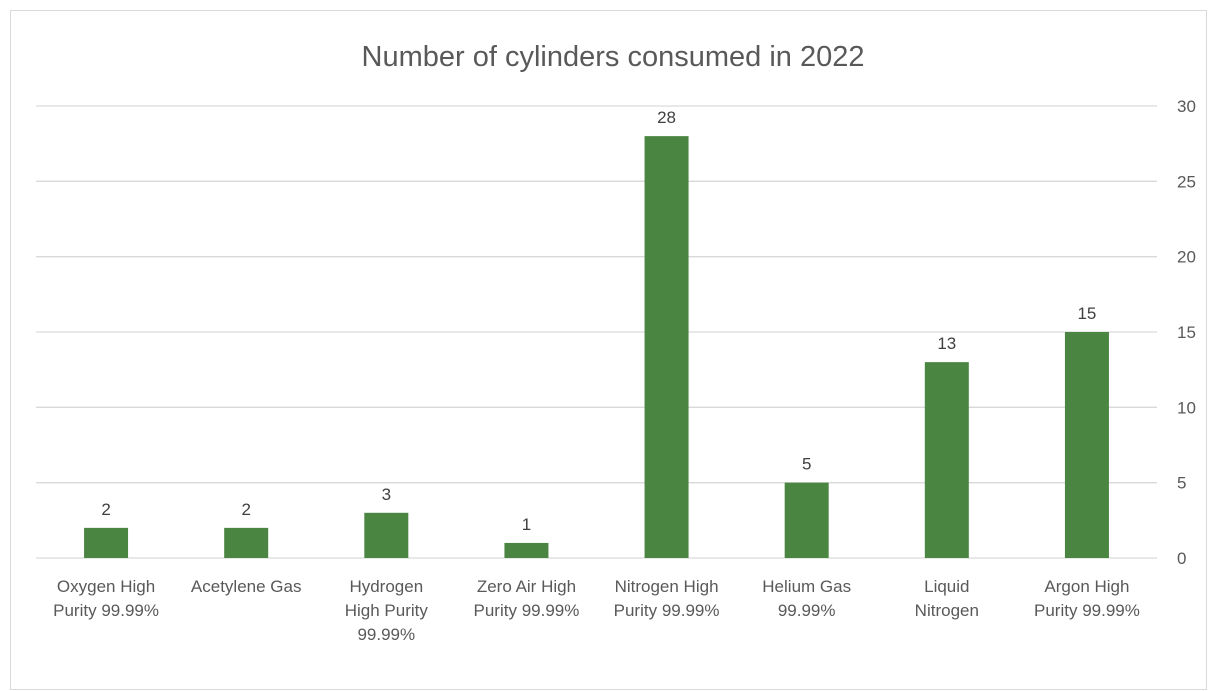  Describe the element at coordinates (666, 117) in the screenshot. I see `data-label: 28` at that location.